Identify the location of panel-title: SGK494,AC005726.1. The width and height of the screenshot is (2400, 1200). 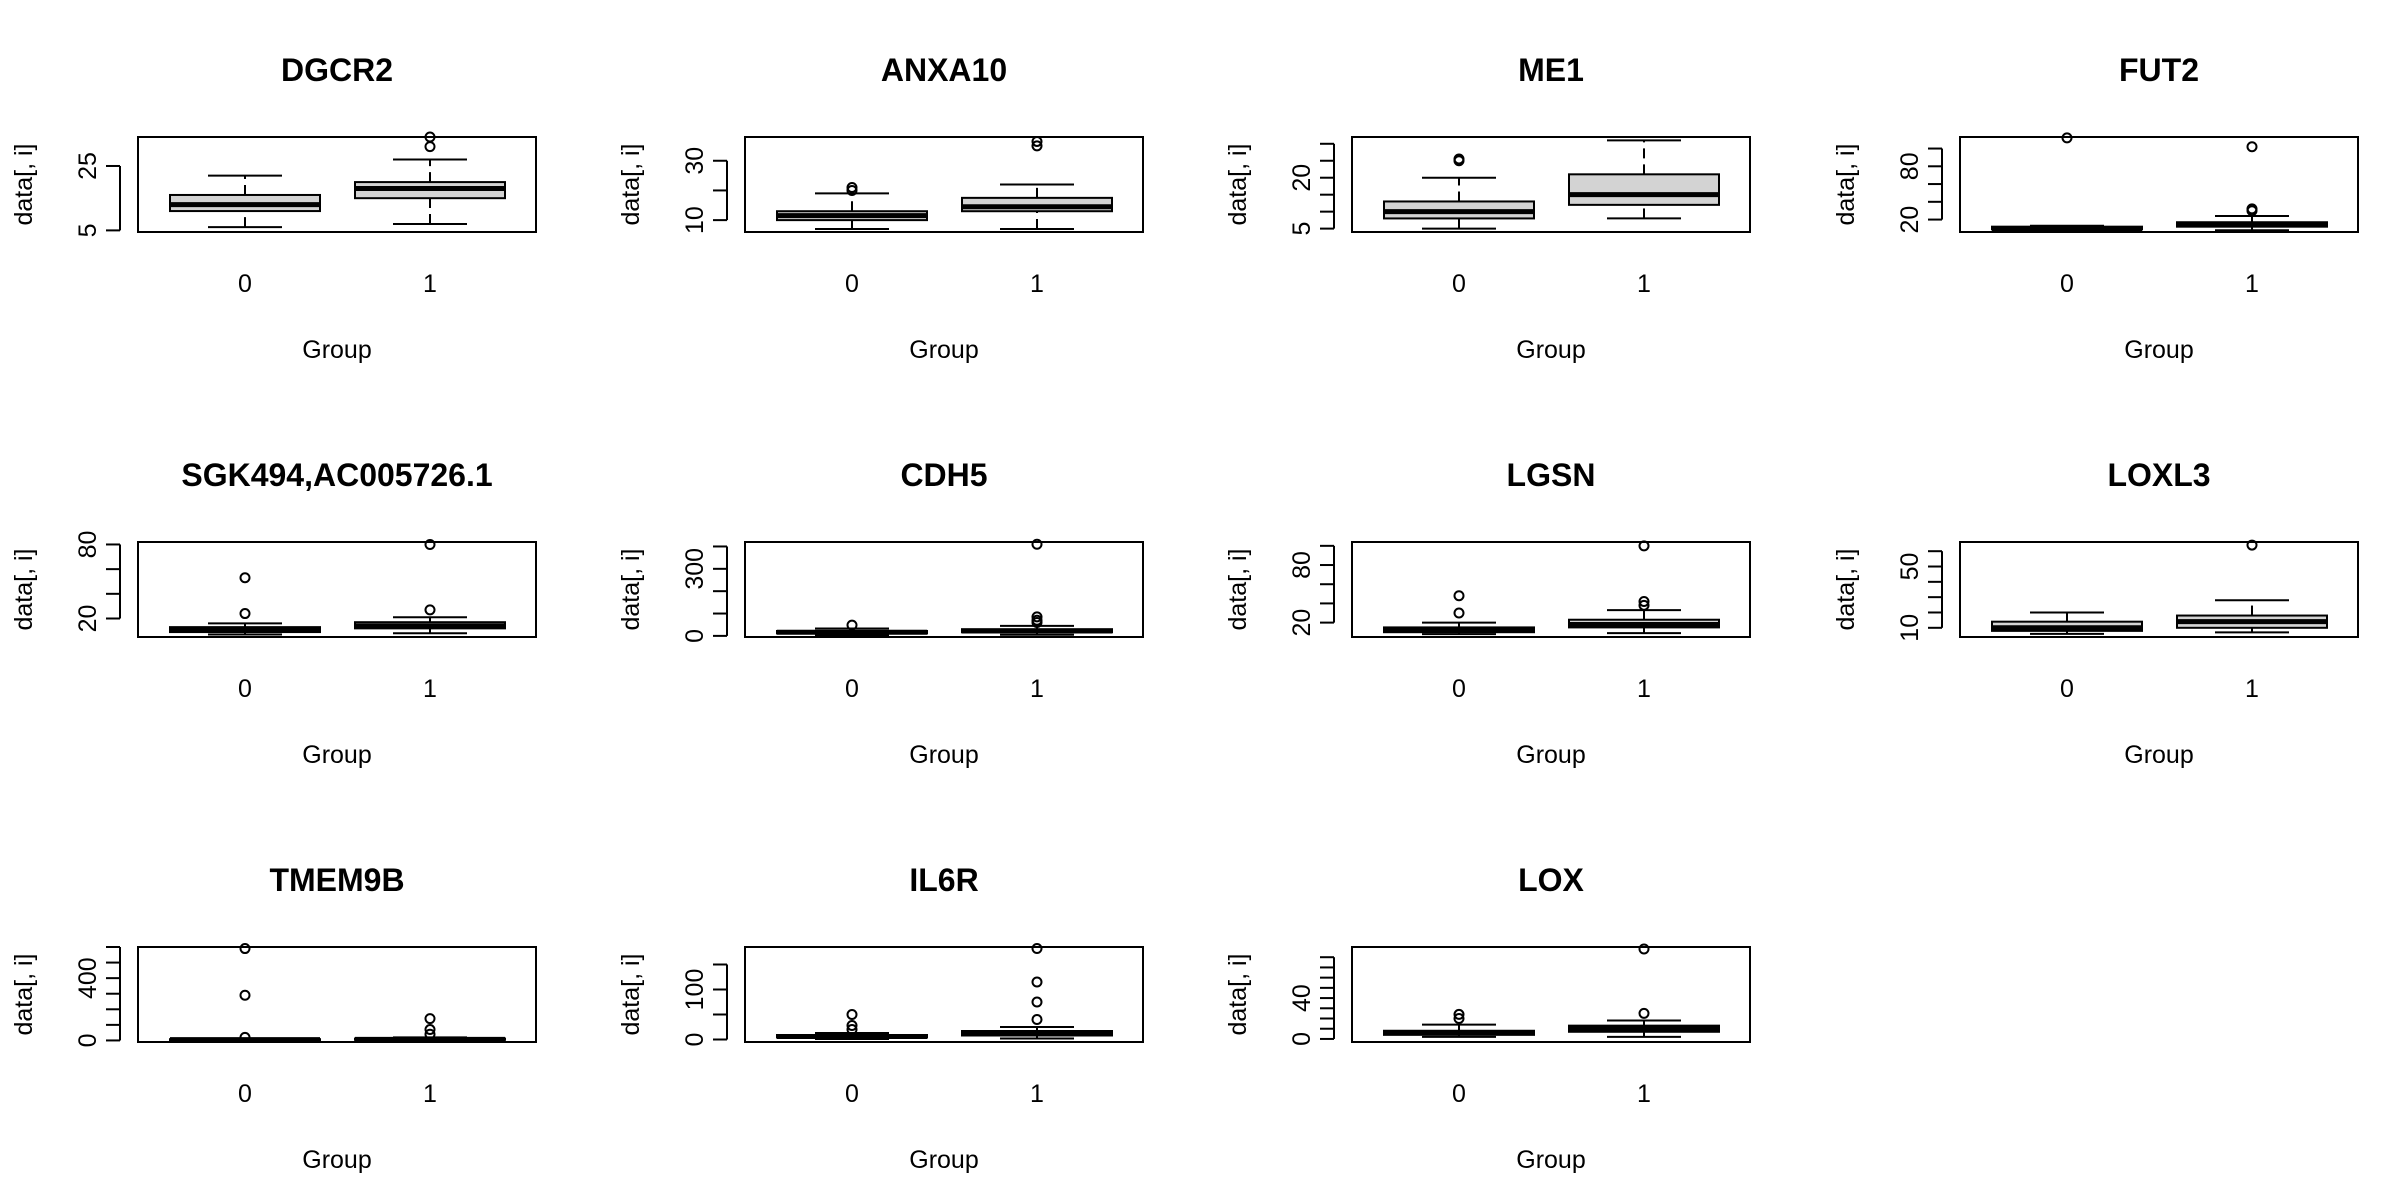
(336, 475).